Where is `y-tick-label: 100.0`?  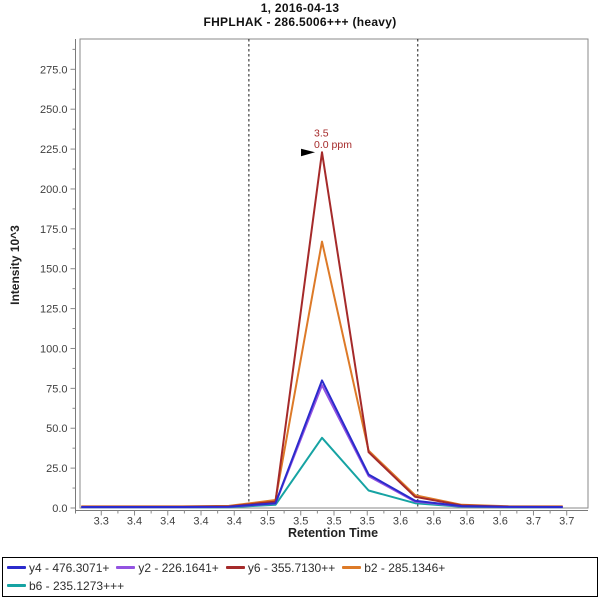
y-tick-label: 100.0 is located at coordinates (54, 349).